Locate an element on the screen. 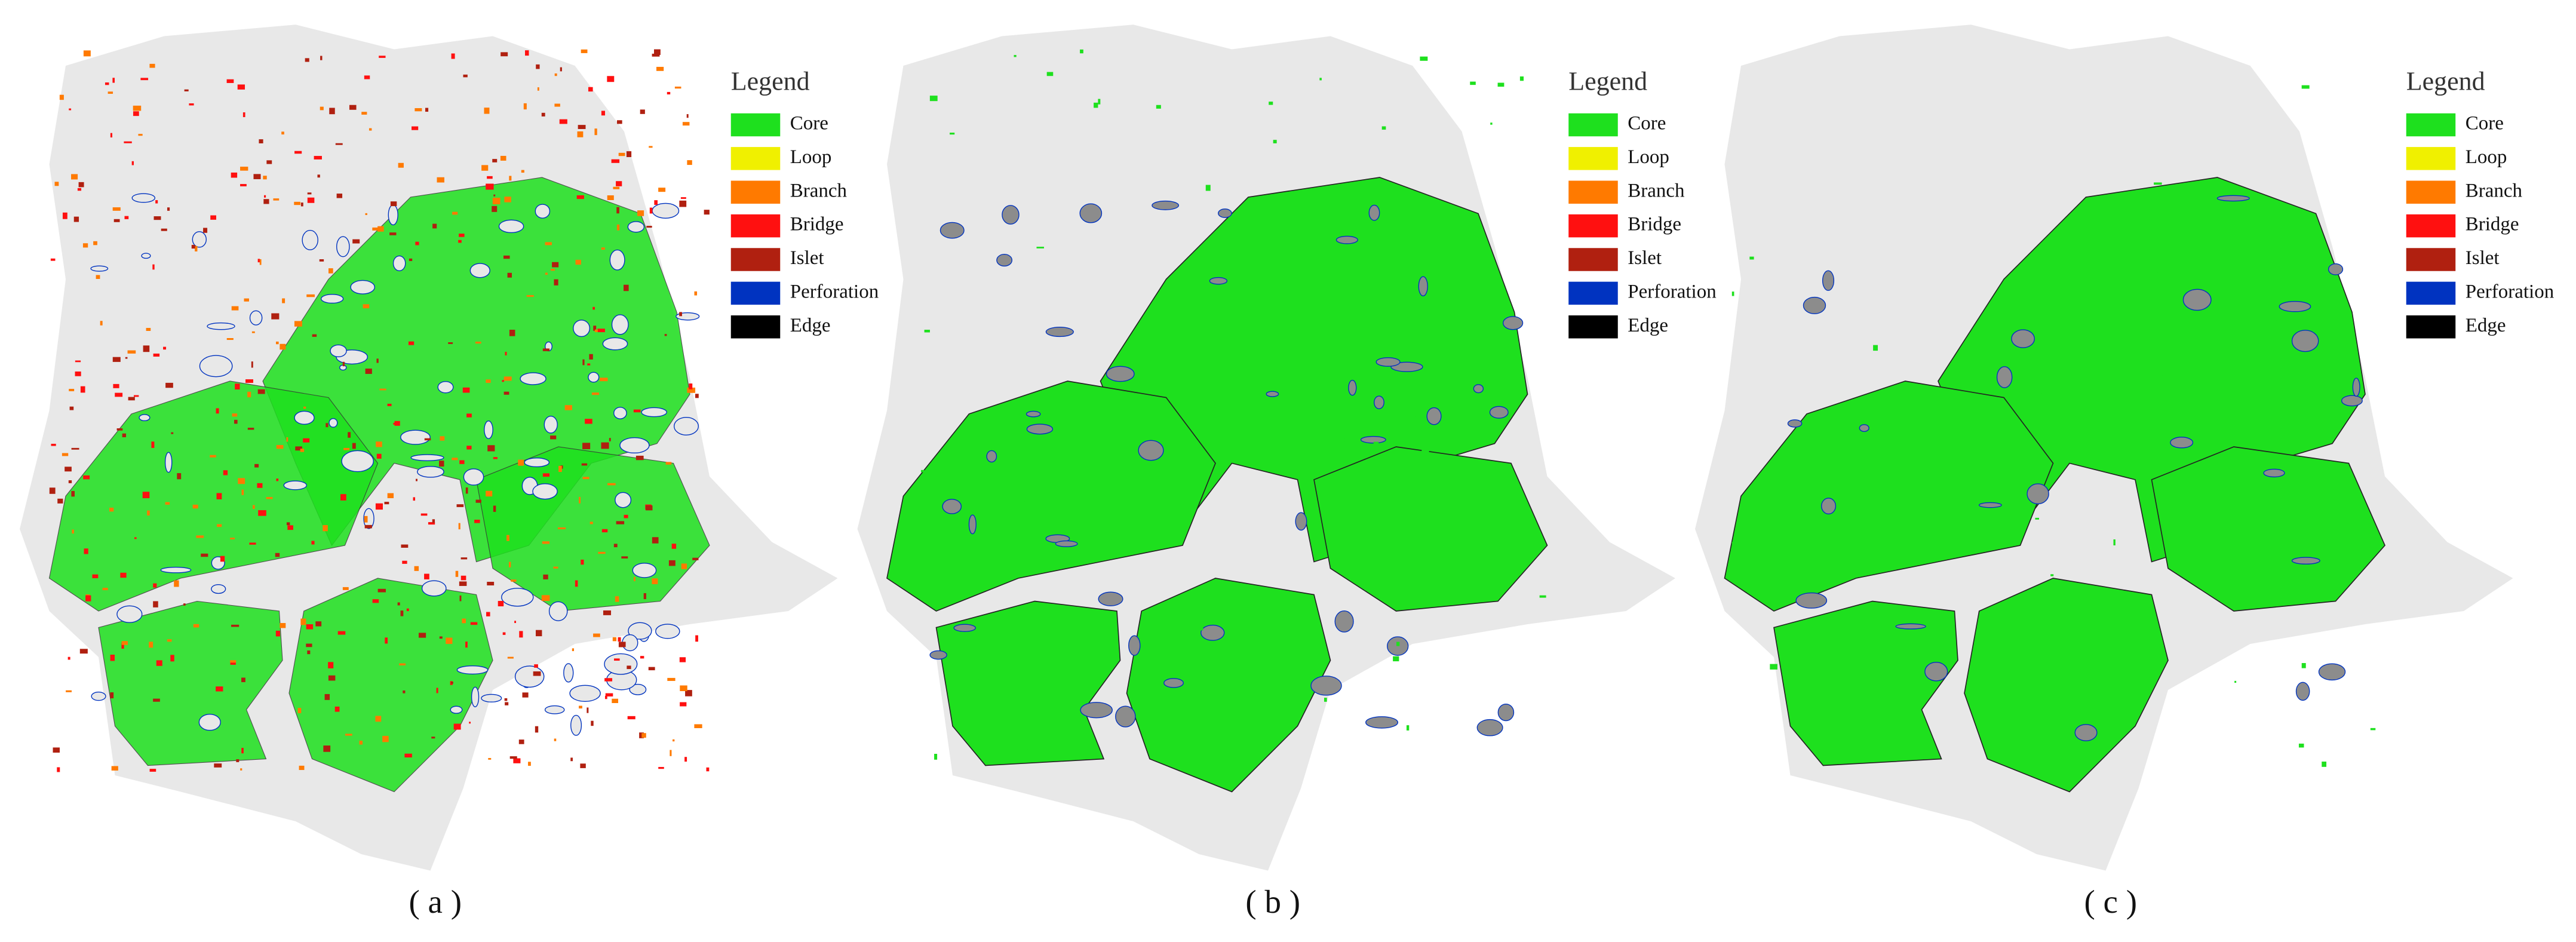  legend-label: Islet is located at coordinates (1645, 258).